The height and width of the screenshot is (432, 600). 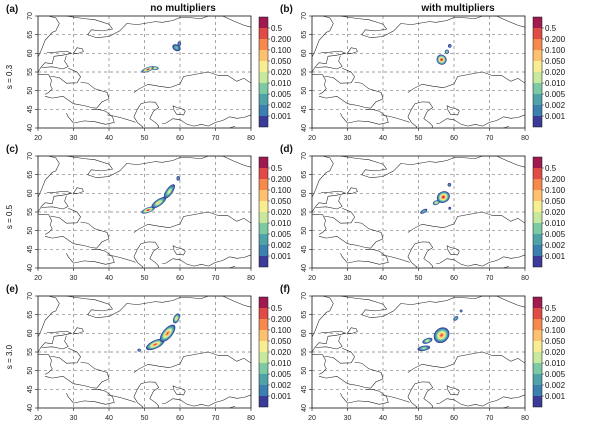 I want to click on x-tick-label: 70, so click(x=216, y=418).